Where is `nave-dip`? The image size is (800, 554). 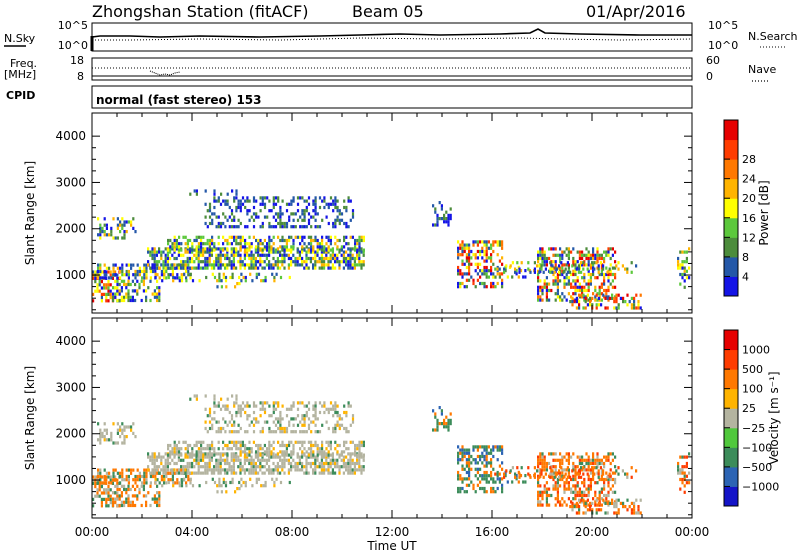 nave-dip is located at coordinates (165, 73).